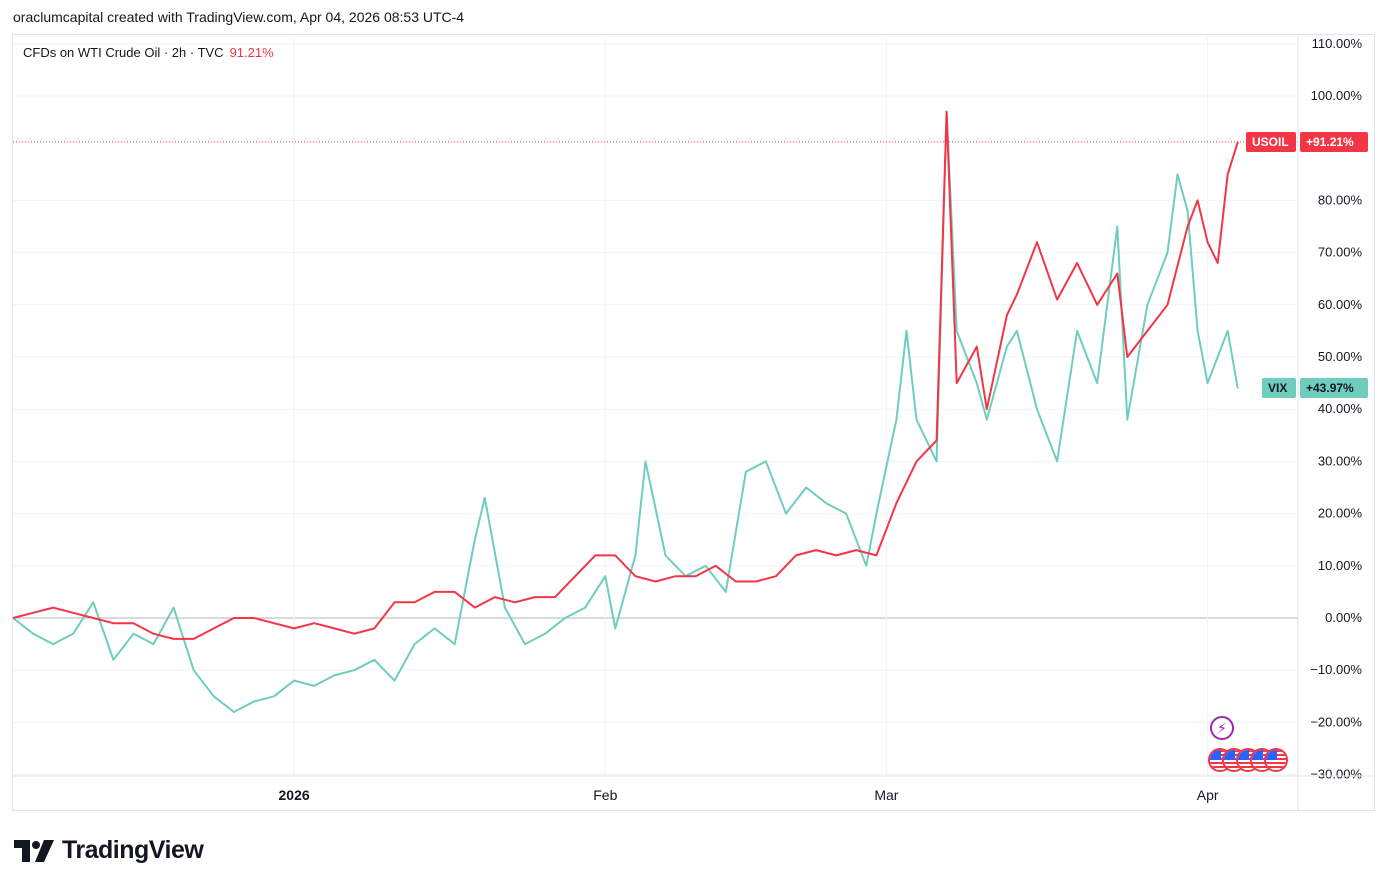 Image resolution: width=1387 pixels, height=887 pixels. I want to click on usoil-value-tag: +91.21%, so click(1334, 141).